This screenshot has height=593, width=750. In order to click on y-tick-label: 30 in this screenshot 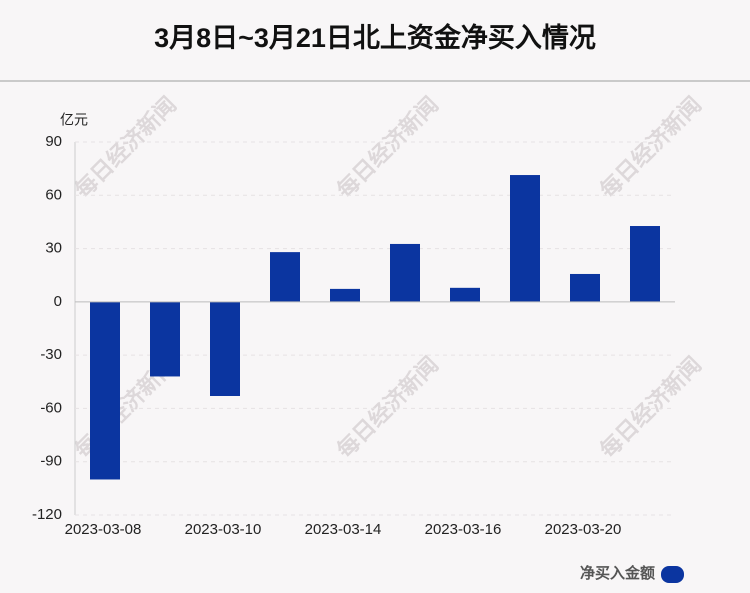, I will do `click(53, 248)`.